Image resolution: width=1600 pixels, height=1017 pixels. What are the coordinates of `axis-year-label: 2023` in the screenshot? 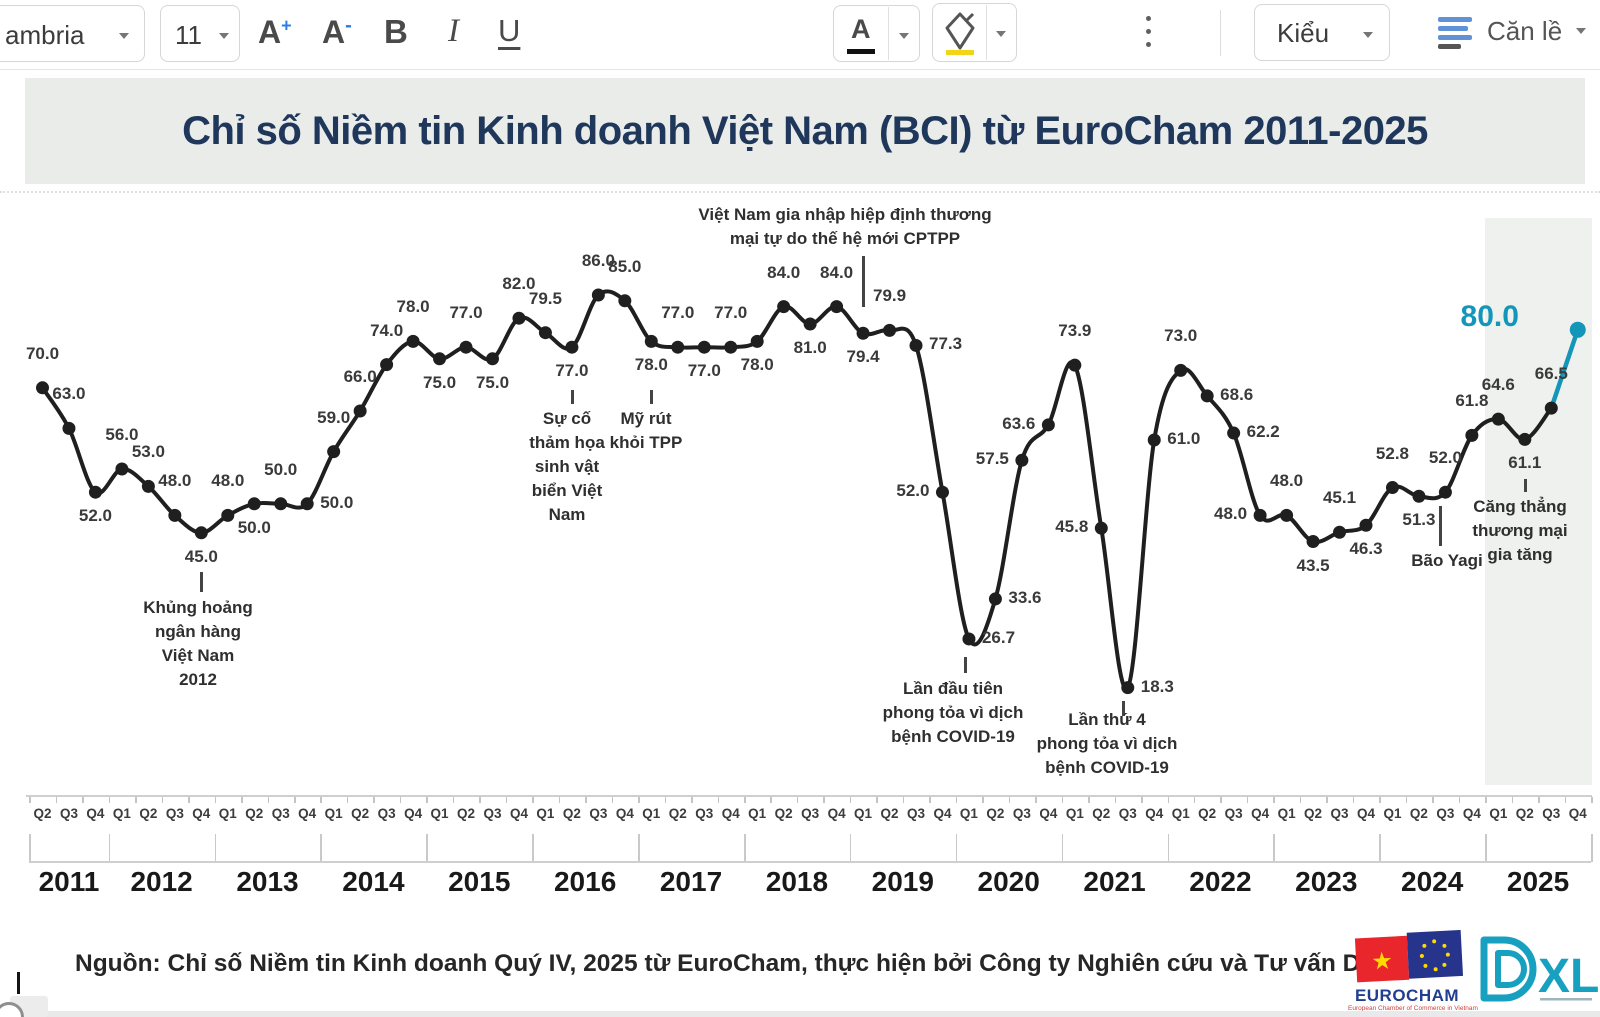 It's located at (1326, 881).